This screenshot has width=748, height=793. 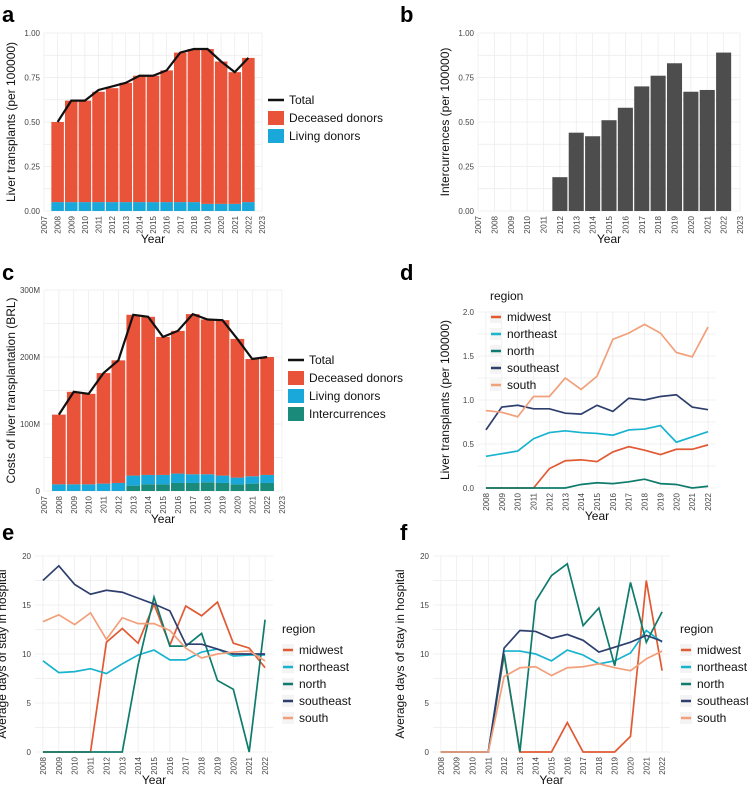 What do you see at coordinates (324, 136) in the screenshot?
I see `legend-label: Living donors` at bounding box center [324, 136].